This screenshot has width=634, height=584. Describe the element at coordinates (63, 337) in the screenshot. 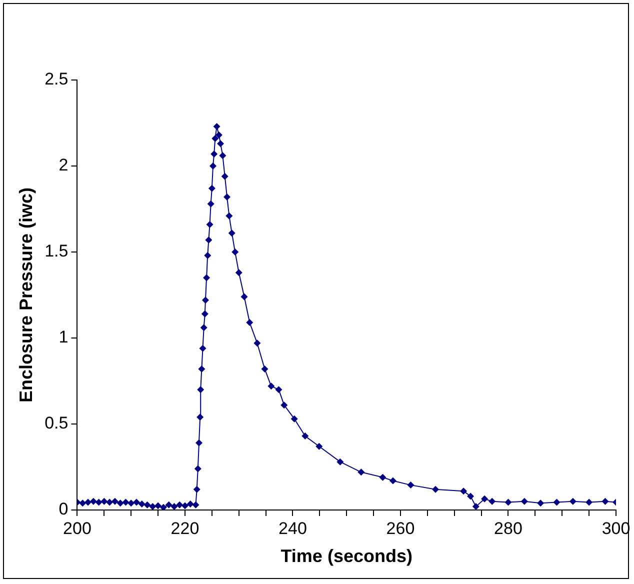

I see `y-tick-label: 1` at that location.